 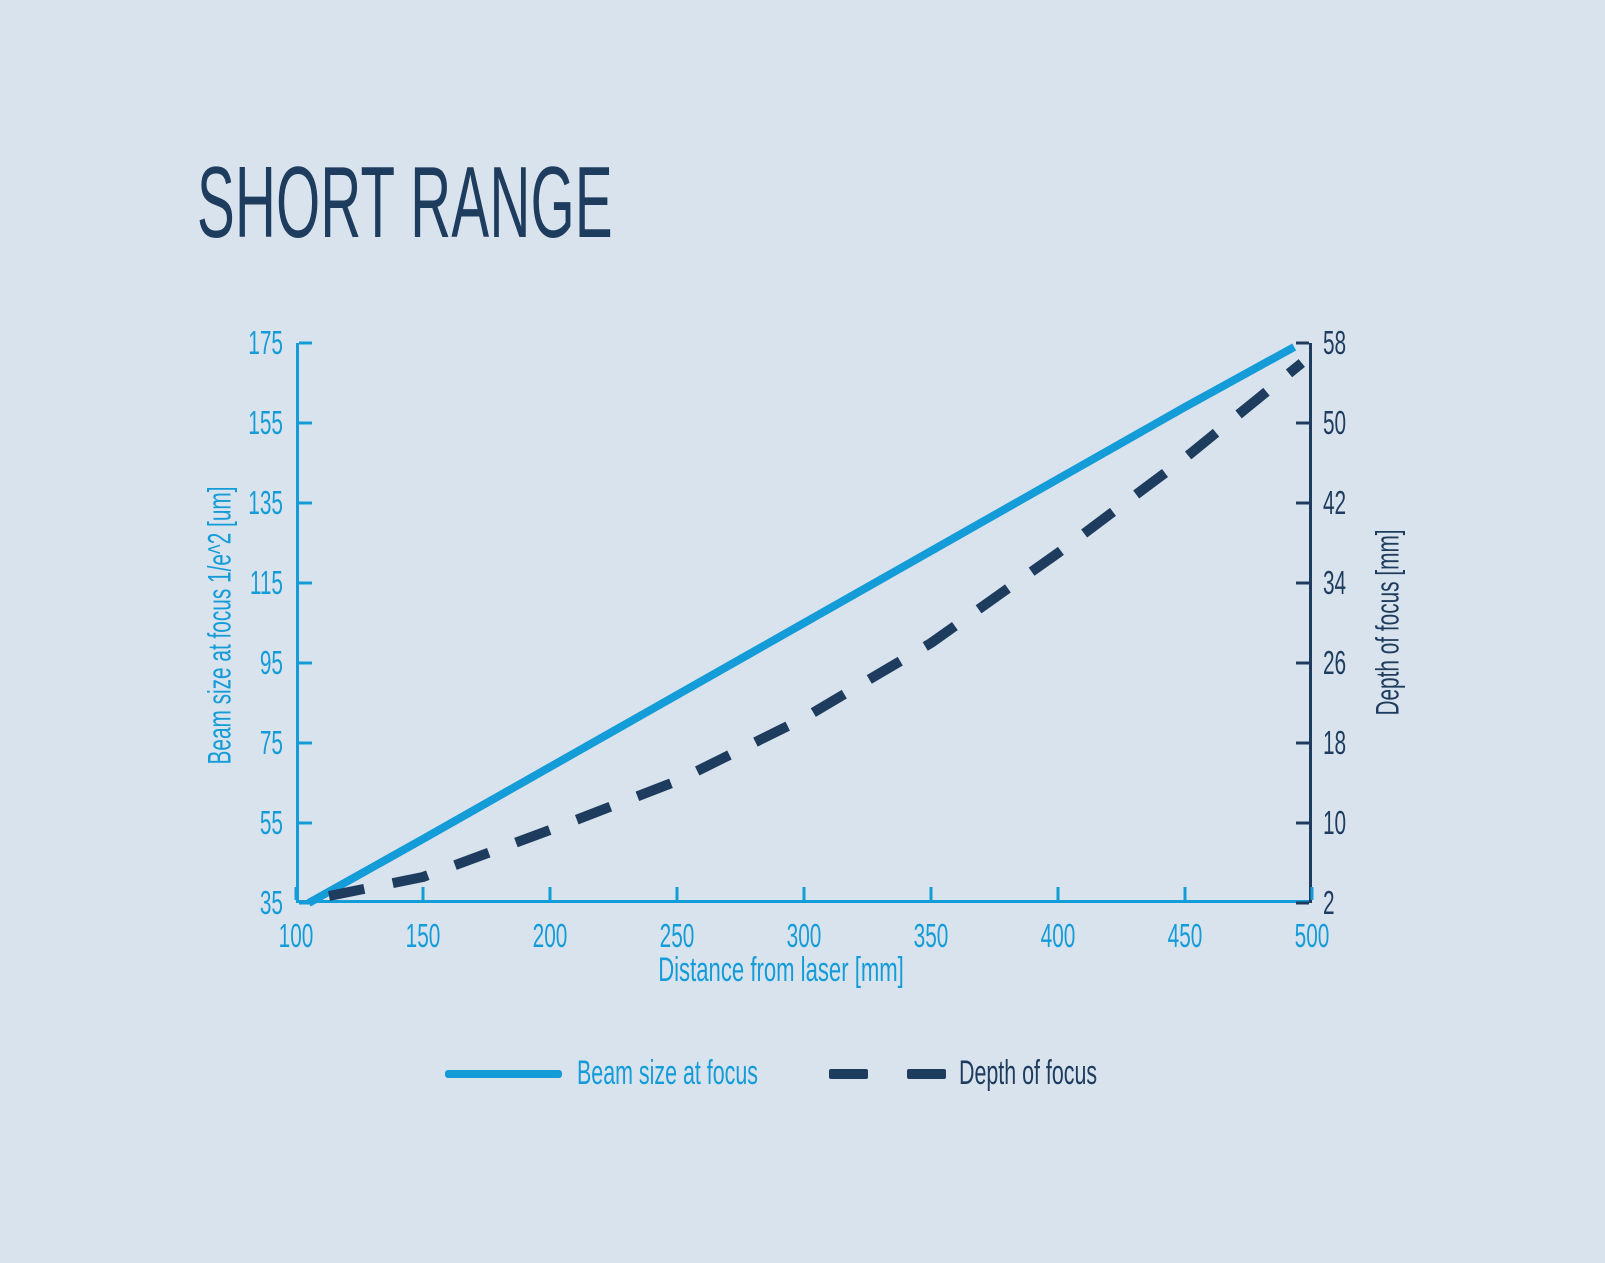 What do you see at coordinates (1335, 662) in the screenshot?
I see `right-axis-tick-label: 26` at bounding box center [1335, 662].